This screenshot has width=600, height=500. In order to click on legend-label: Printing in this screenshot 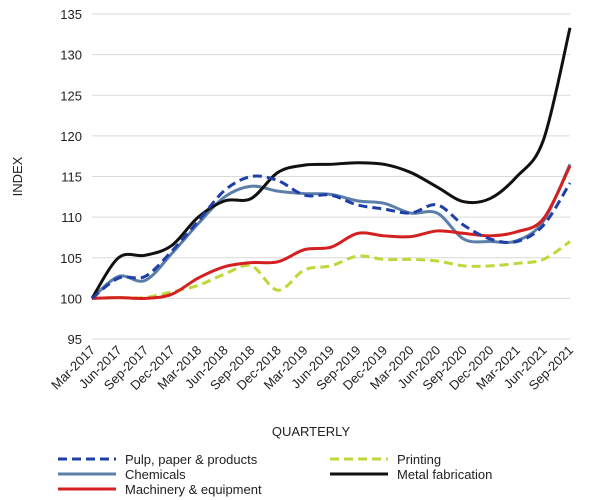, I will do `click(419, 459)`.